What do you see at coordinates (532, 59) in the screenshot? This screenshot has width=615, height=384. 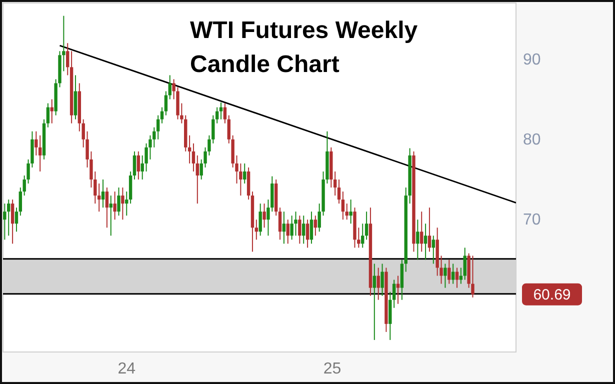 I see `y-tick-label: 90` at bounding box center [532, 59].